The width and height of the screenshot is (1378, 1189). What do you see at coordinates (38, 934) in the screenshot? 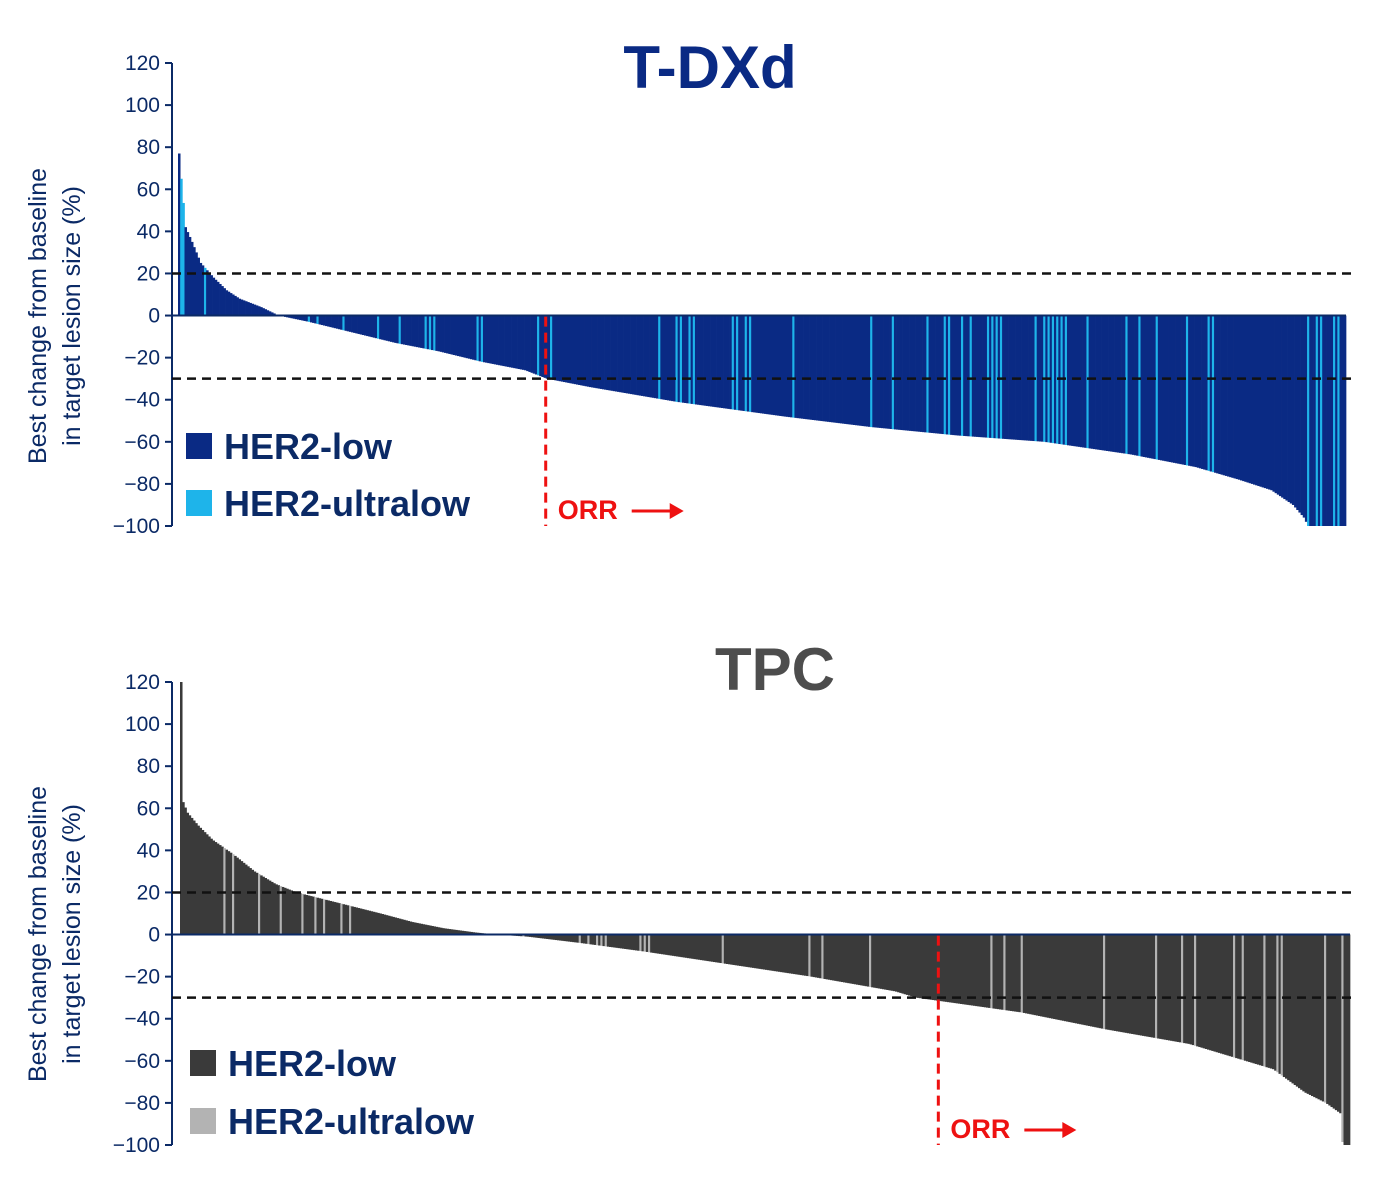
I see `y-axis-title-line-1: Best change from baseline` at bounding box center [38, 934].